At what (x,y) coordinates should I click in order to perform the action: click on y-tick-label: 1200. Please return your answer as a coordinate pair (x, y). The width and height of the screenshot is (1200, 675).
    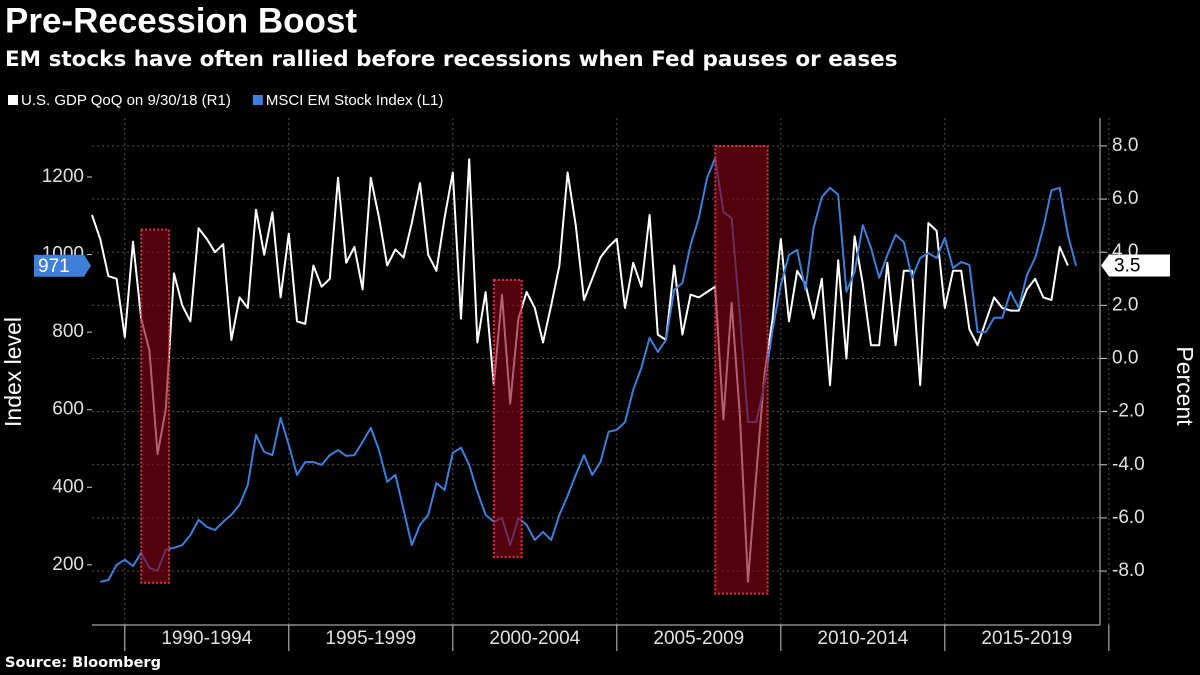
    Looking at the image, I should click on (63, 176).